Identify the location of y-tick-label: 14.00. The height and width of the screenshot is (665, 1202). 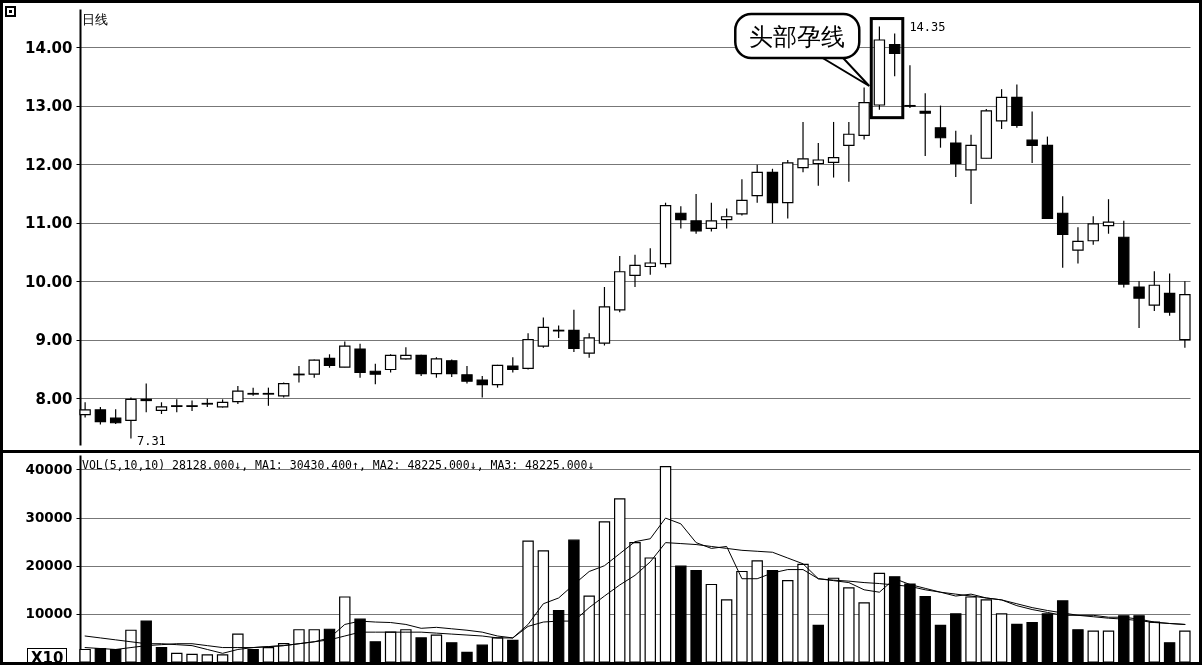
(49, 47).